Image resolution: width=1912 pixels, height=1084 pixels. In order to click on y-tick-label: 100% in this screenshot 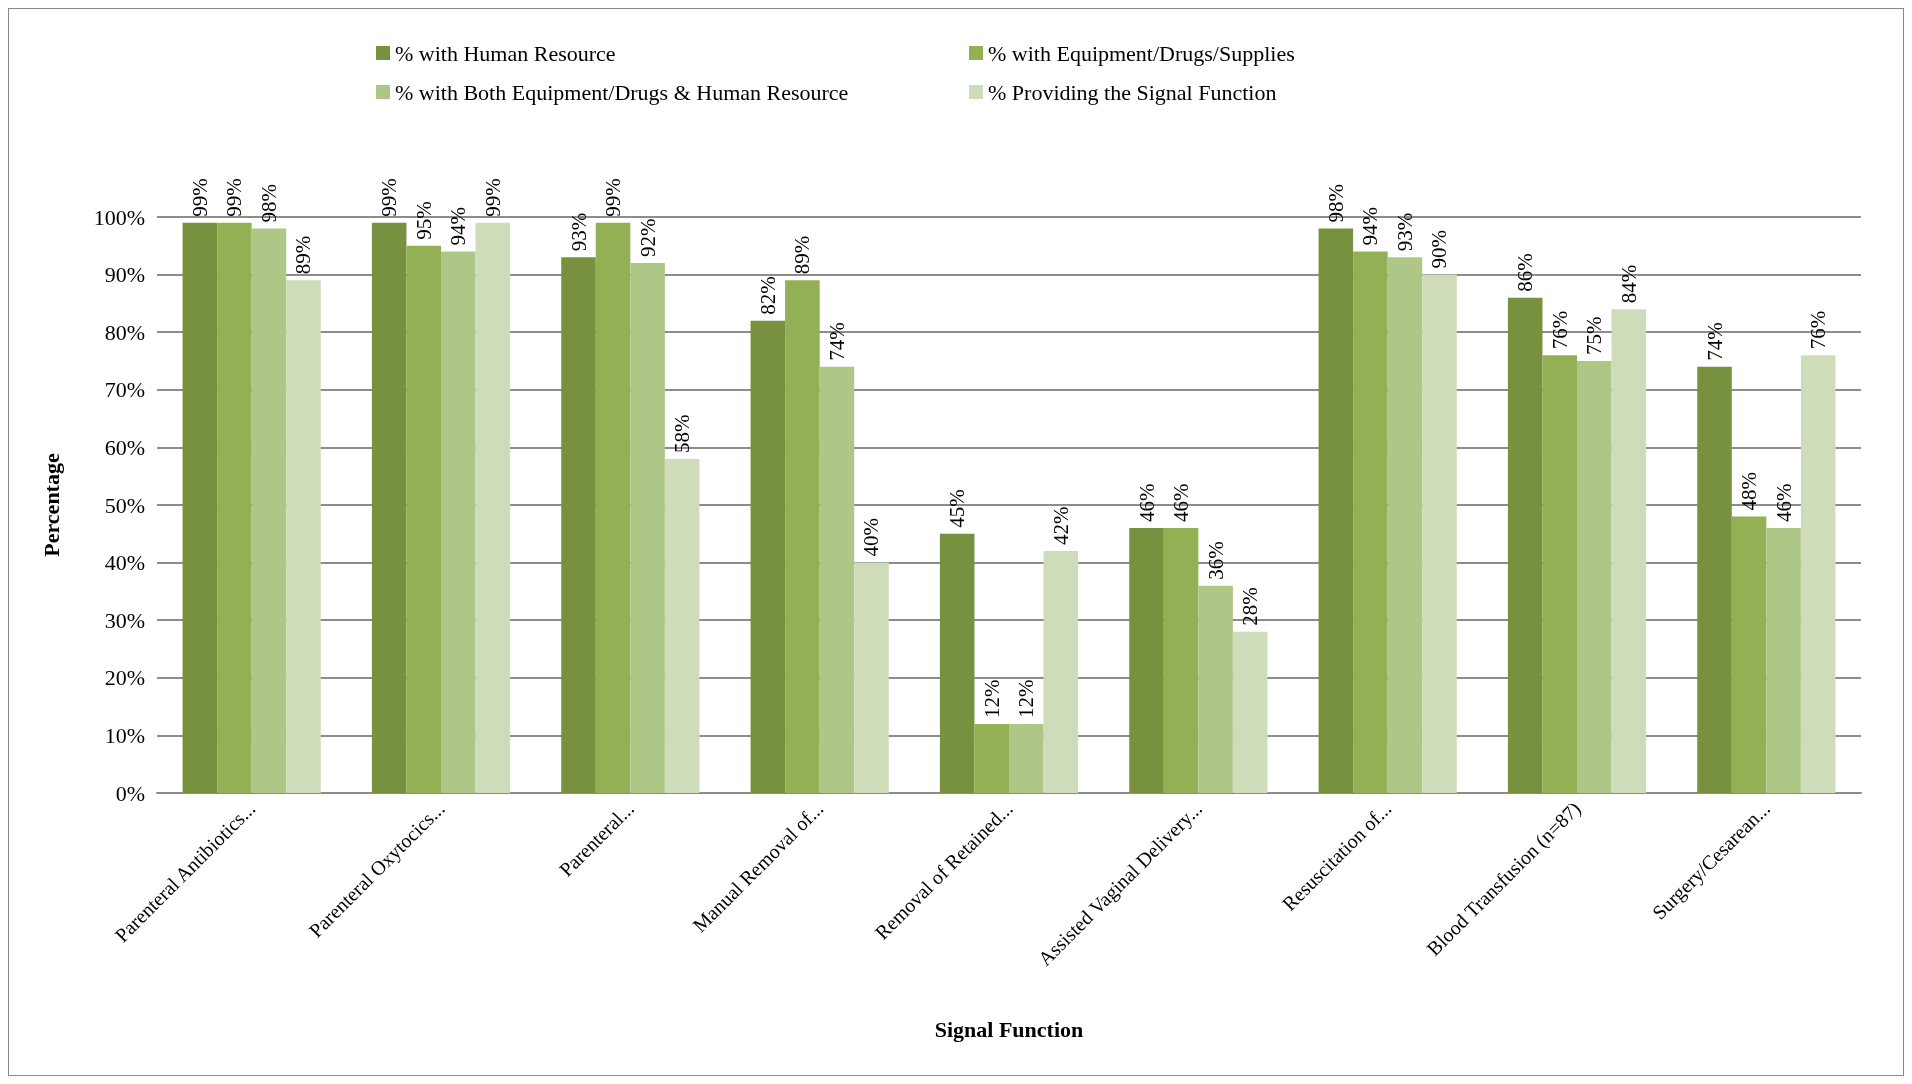, I will do `click(119, 217)`.